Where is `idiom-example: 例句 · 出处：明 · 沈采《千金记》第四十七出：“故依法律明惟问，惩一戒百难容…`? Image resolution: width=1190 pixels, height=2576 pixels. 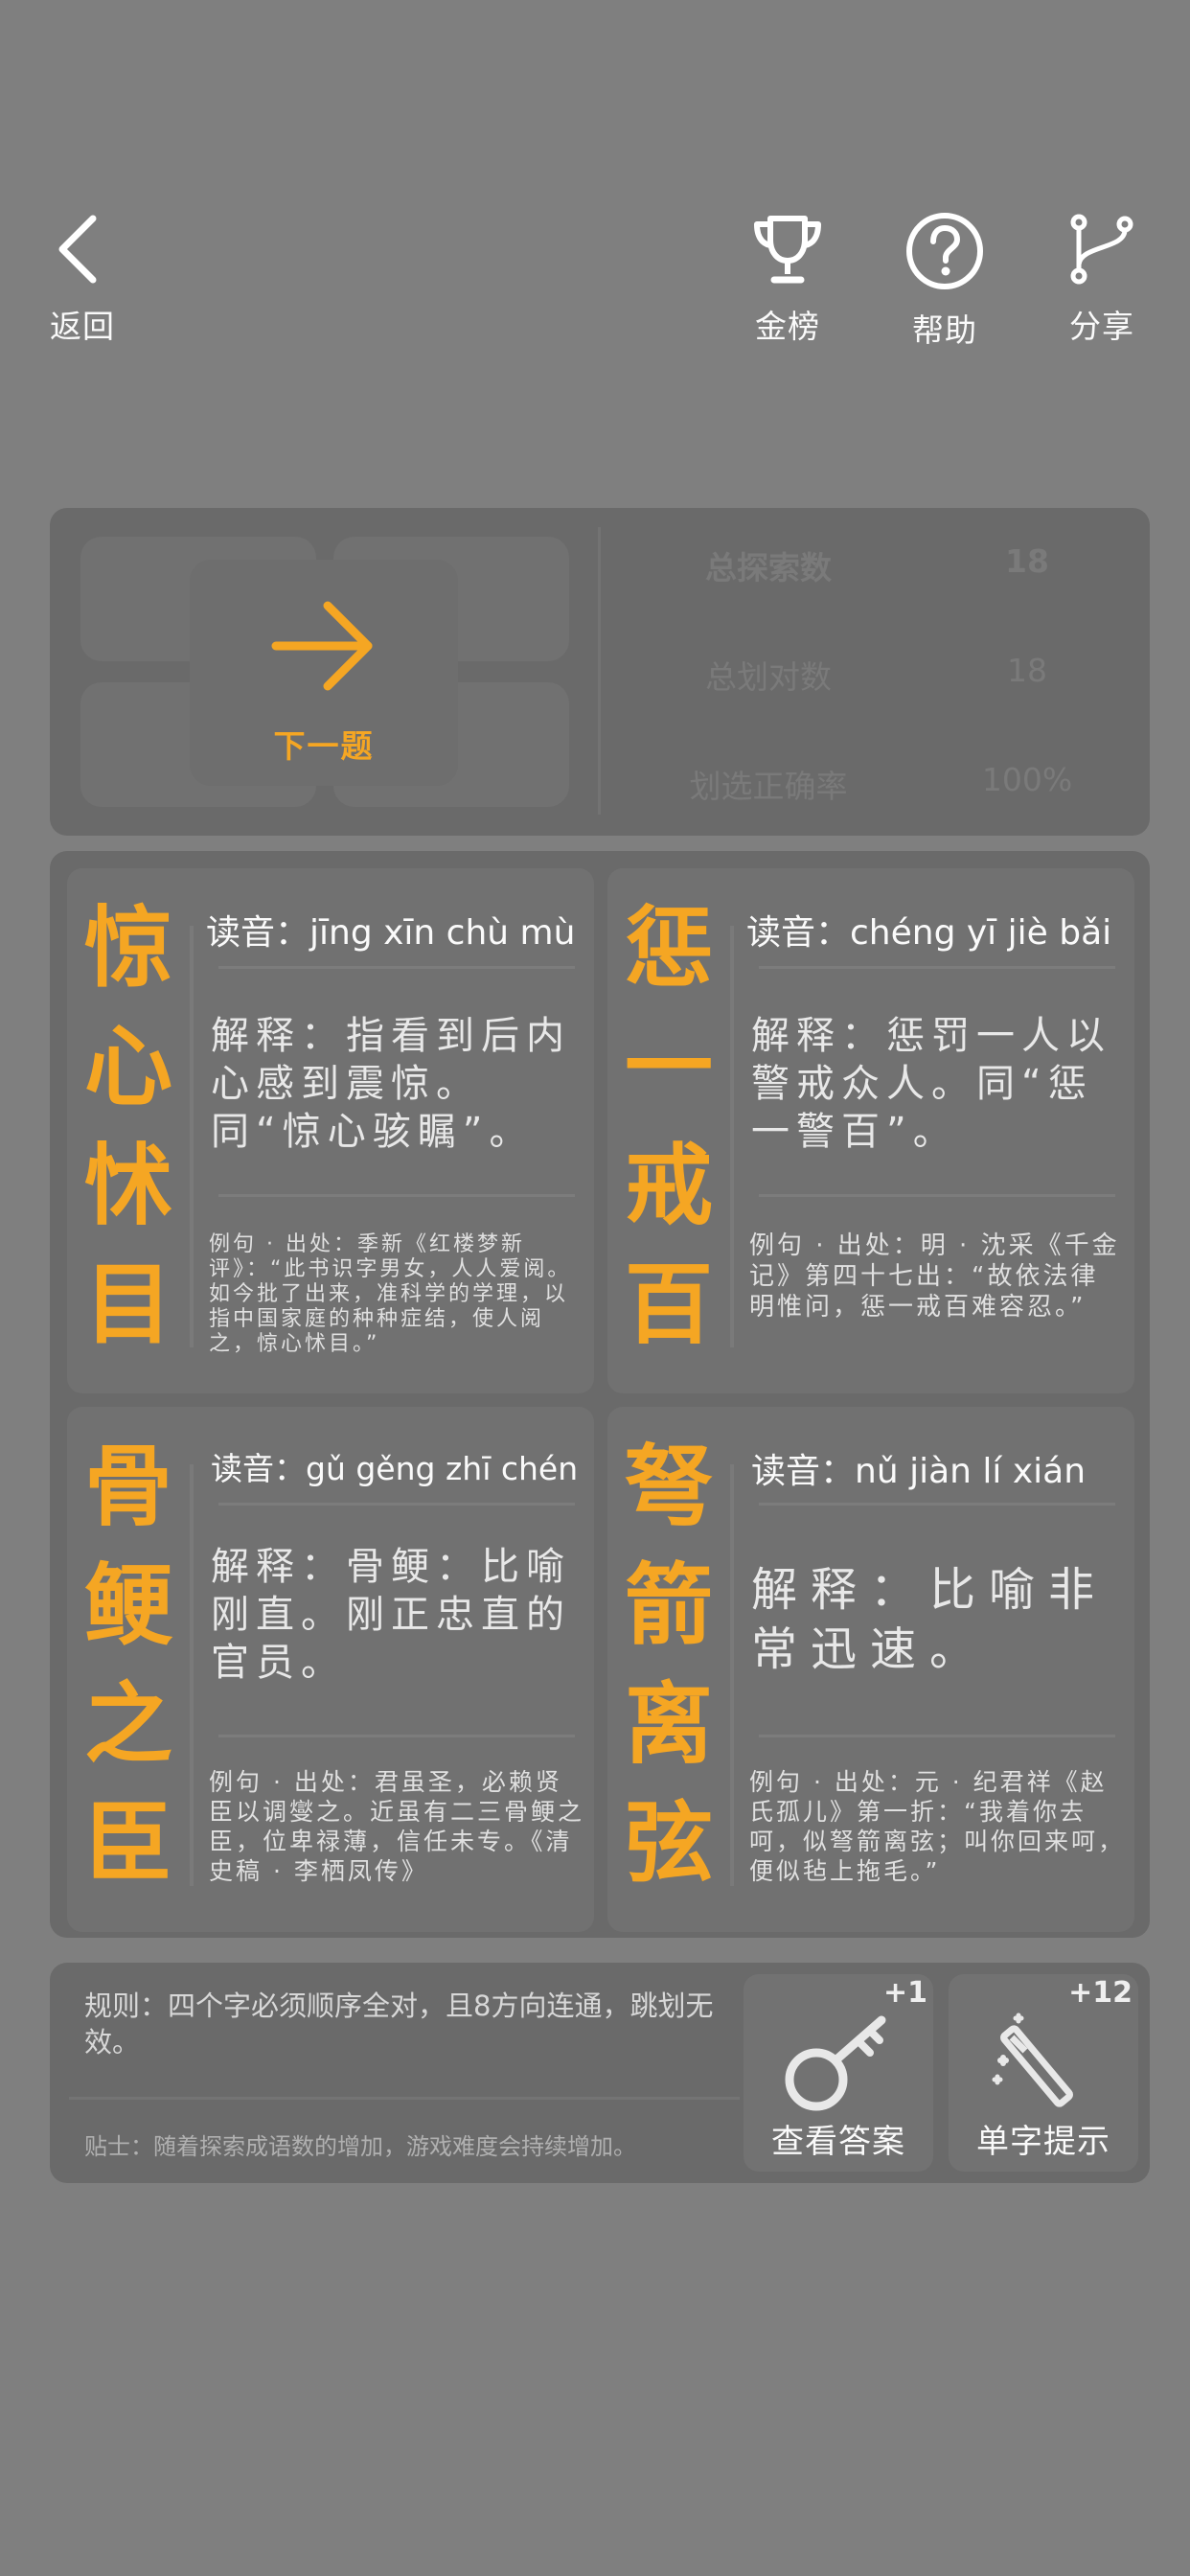 idiom-example: 例句 · 出处：明 · 沈采《千金记》第四十七出：“故依法律明惟问，惩一戒百难容… is located at coordinates (935, 1276).